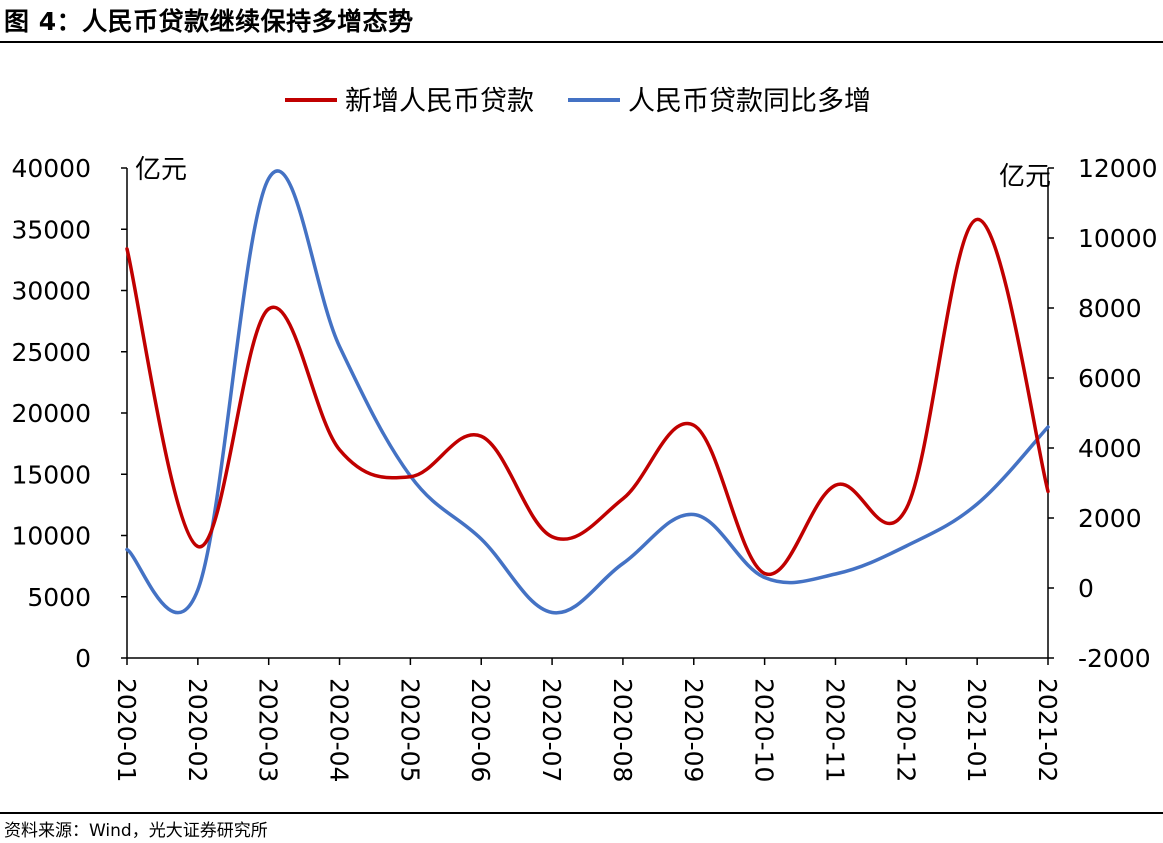  I want to click on legend: 新增人民币贷款 人民币贷款同比多增, so click(578, 101).